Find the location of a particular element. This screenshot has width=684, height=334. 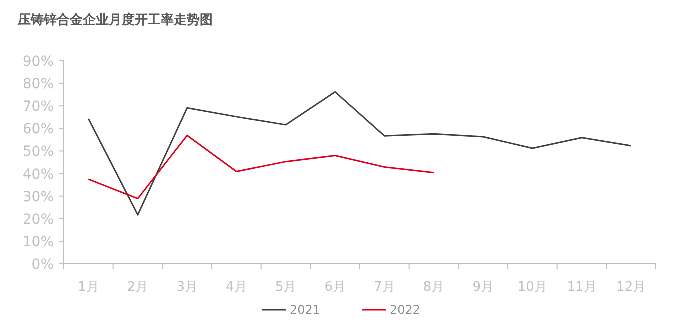

x-tick-label: 3月 is located at coordinates (187, 287).